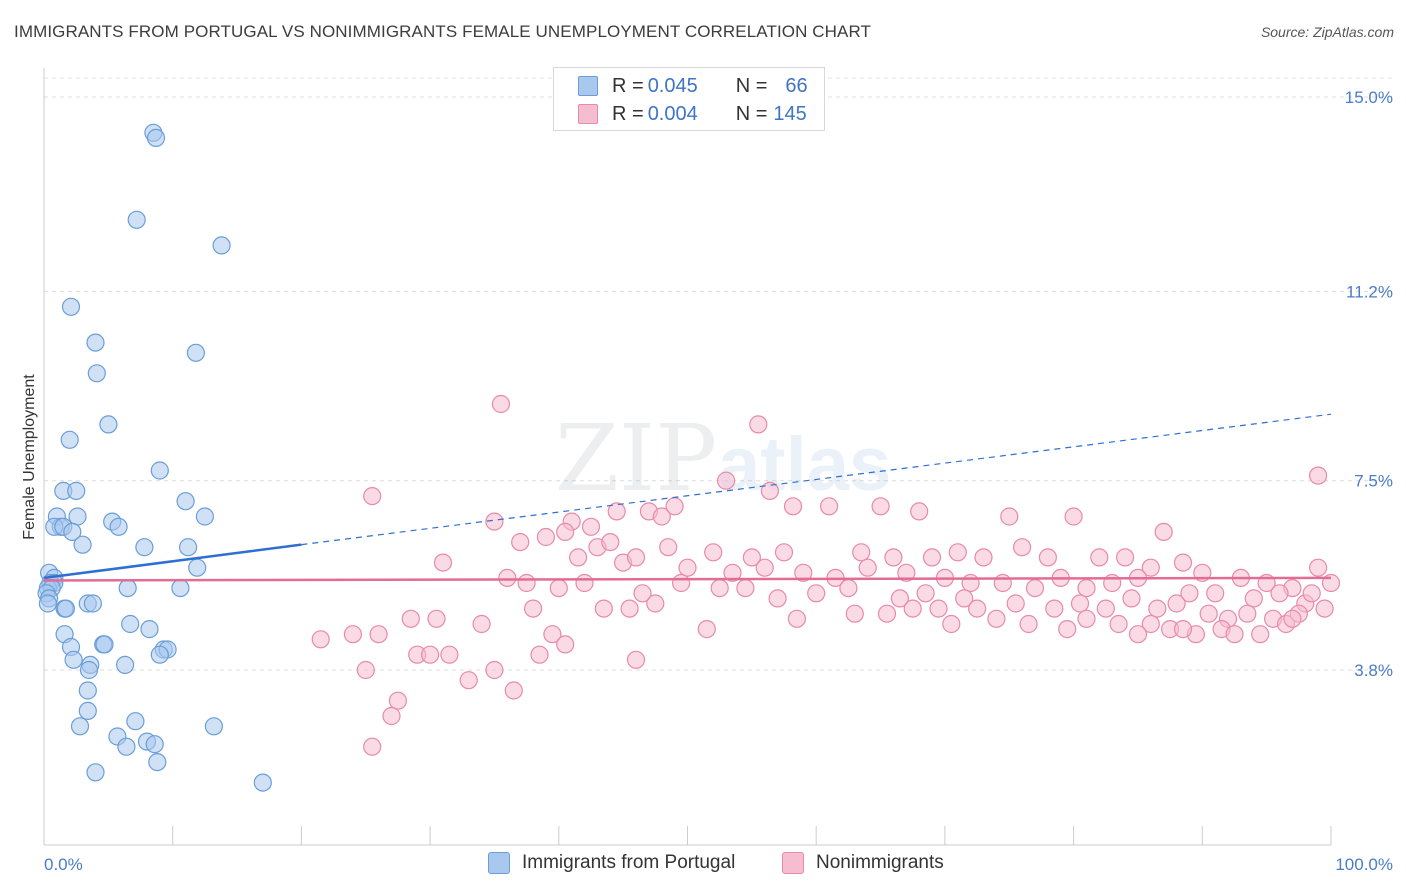 The image size is (1406, 892). Describe the element at coordinates (687, 579) in the screenshot. I see `trend-line-nonimmigrants` at that location.